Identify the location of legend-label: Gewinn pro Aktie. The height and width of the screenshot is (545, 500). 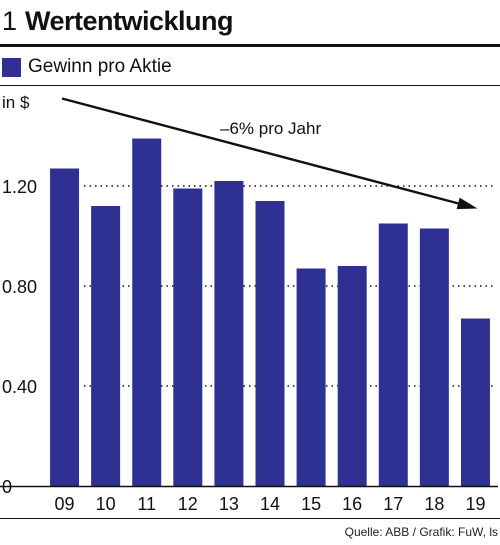
(100, 66).